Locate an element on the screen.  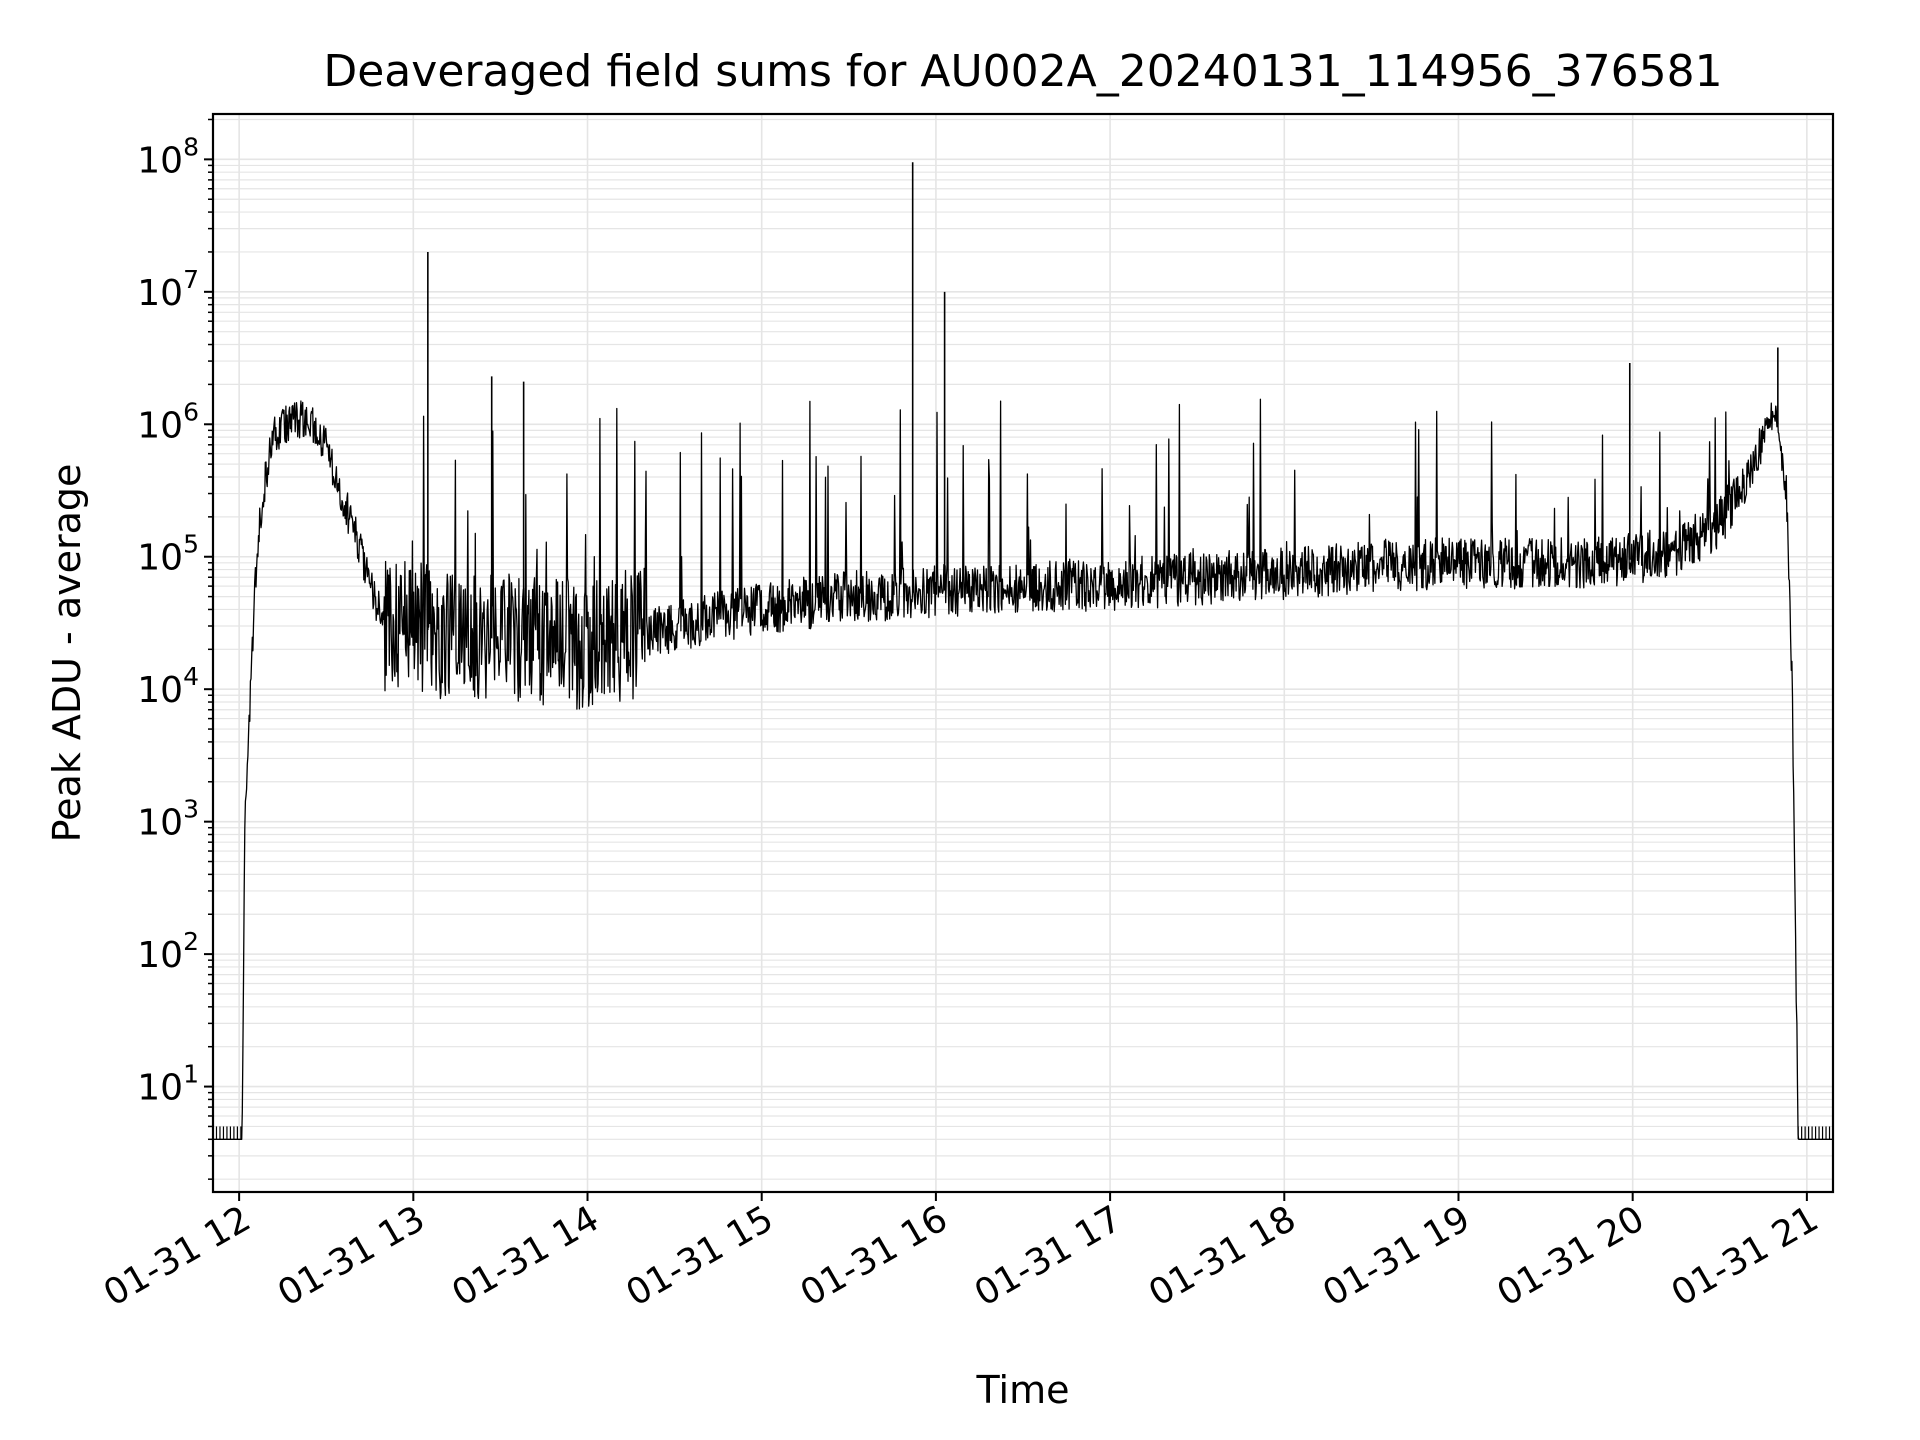
y-tick-label: 10² is located at coordinates (168, 951).